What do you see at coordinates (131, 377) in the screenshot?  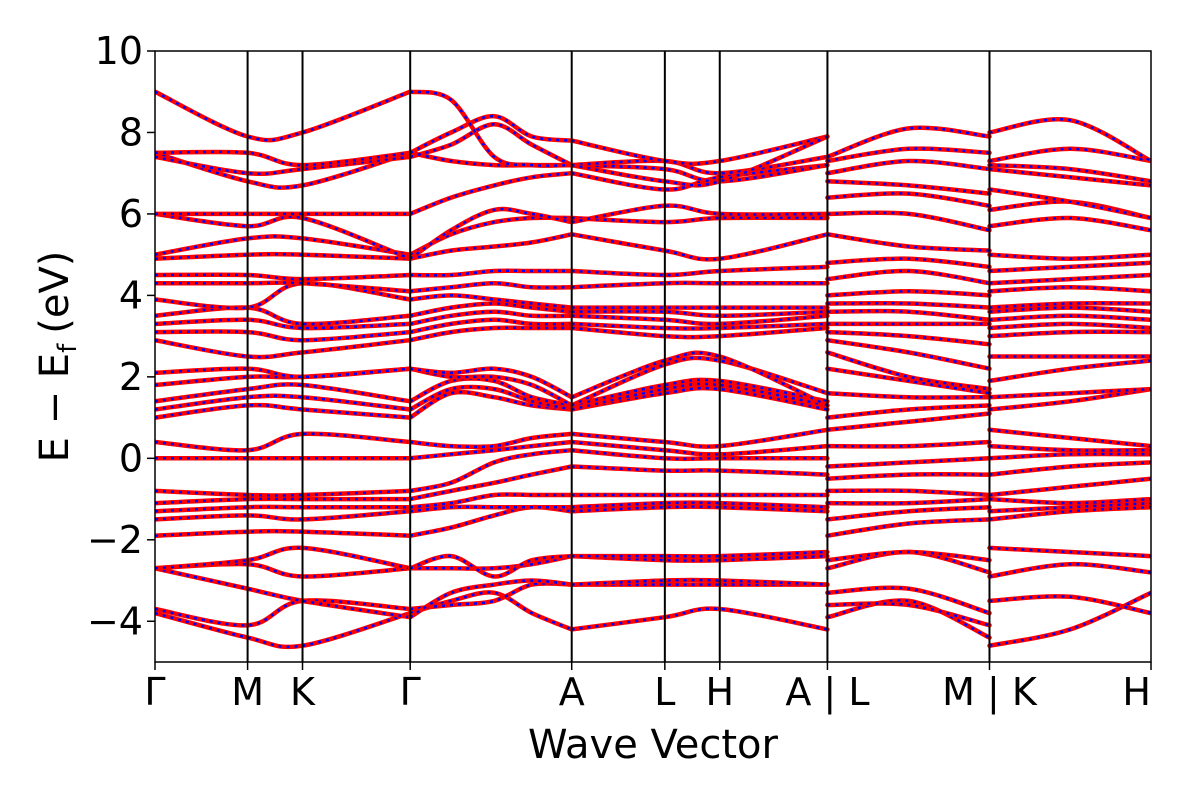 I see `y-tick-label: 2` at bounding box center [131, 377].